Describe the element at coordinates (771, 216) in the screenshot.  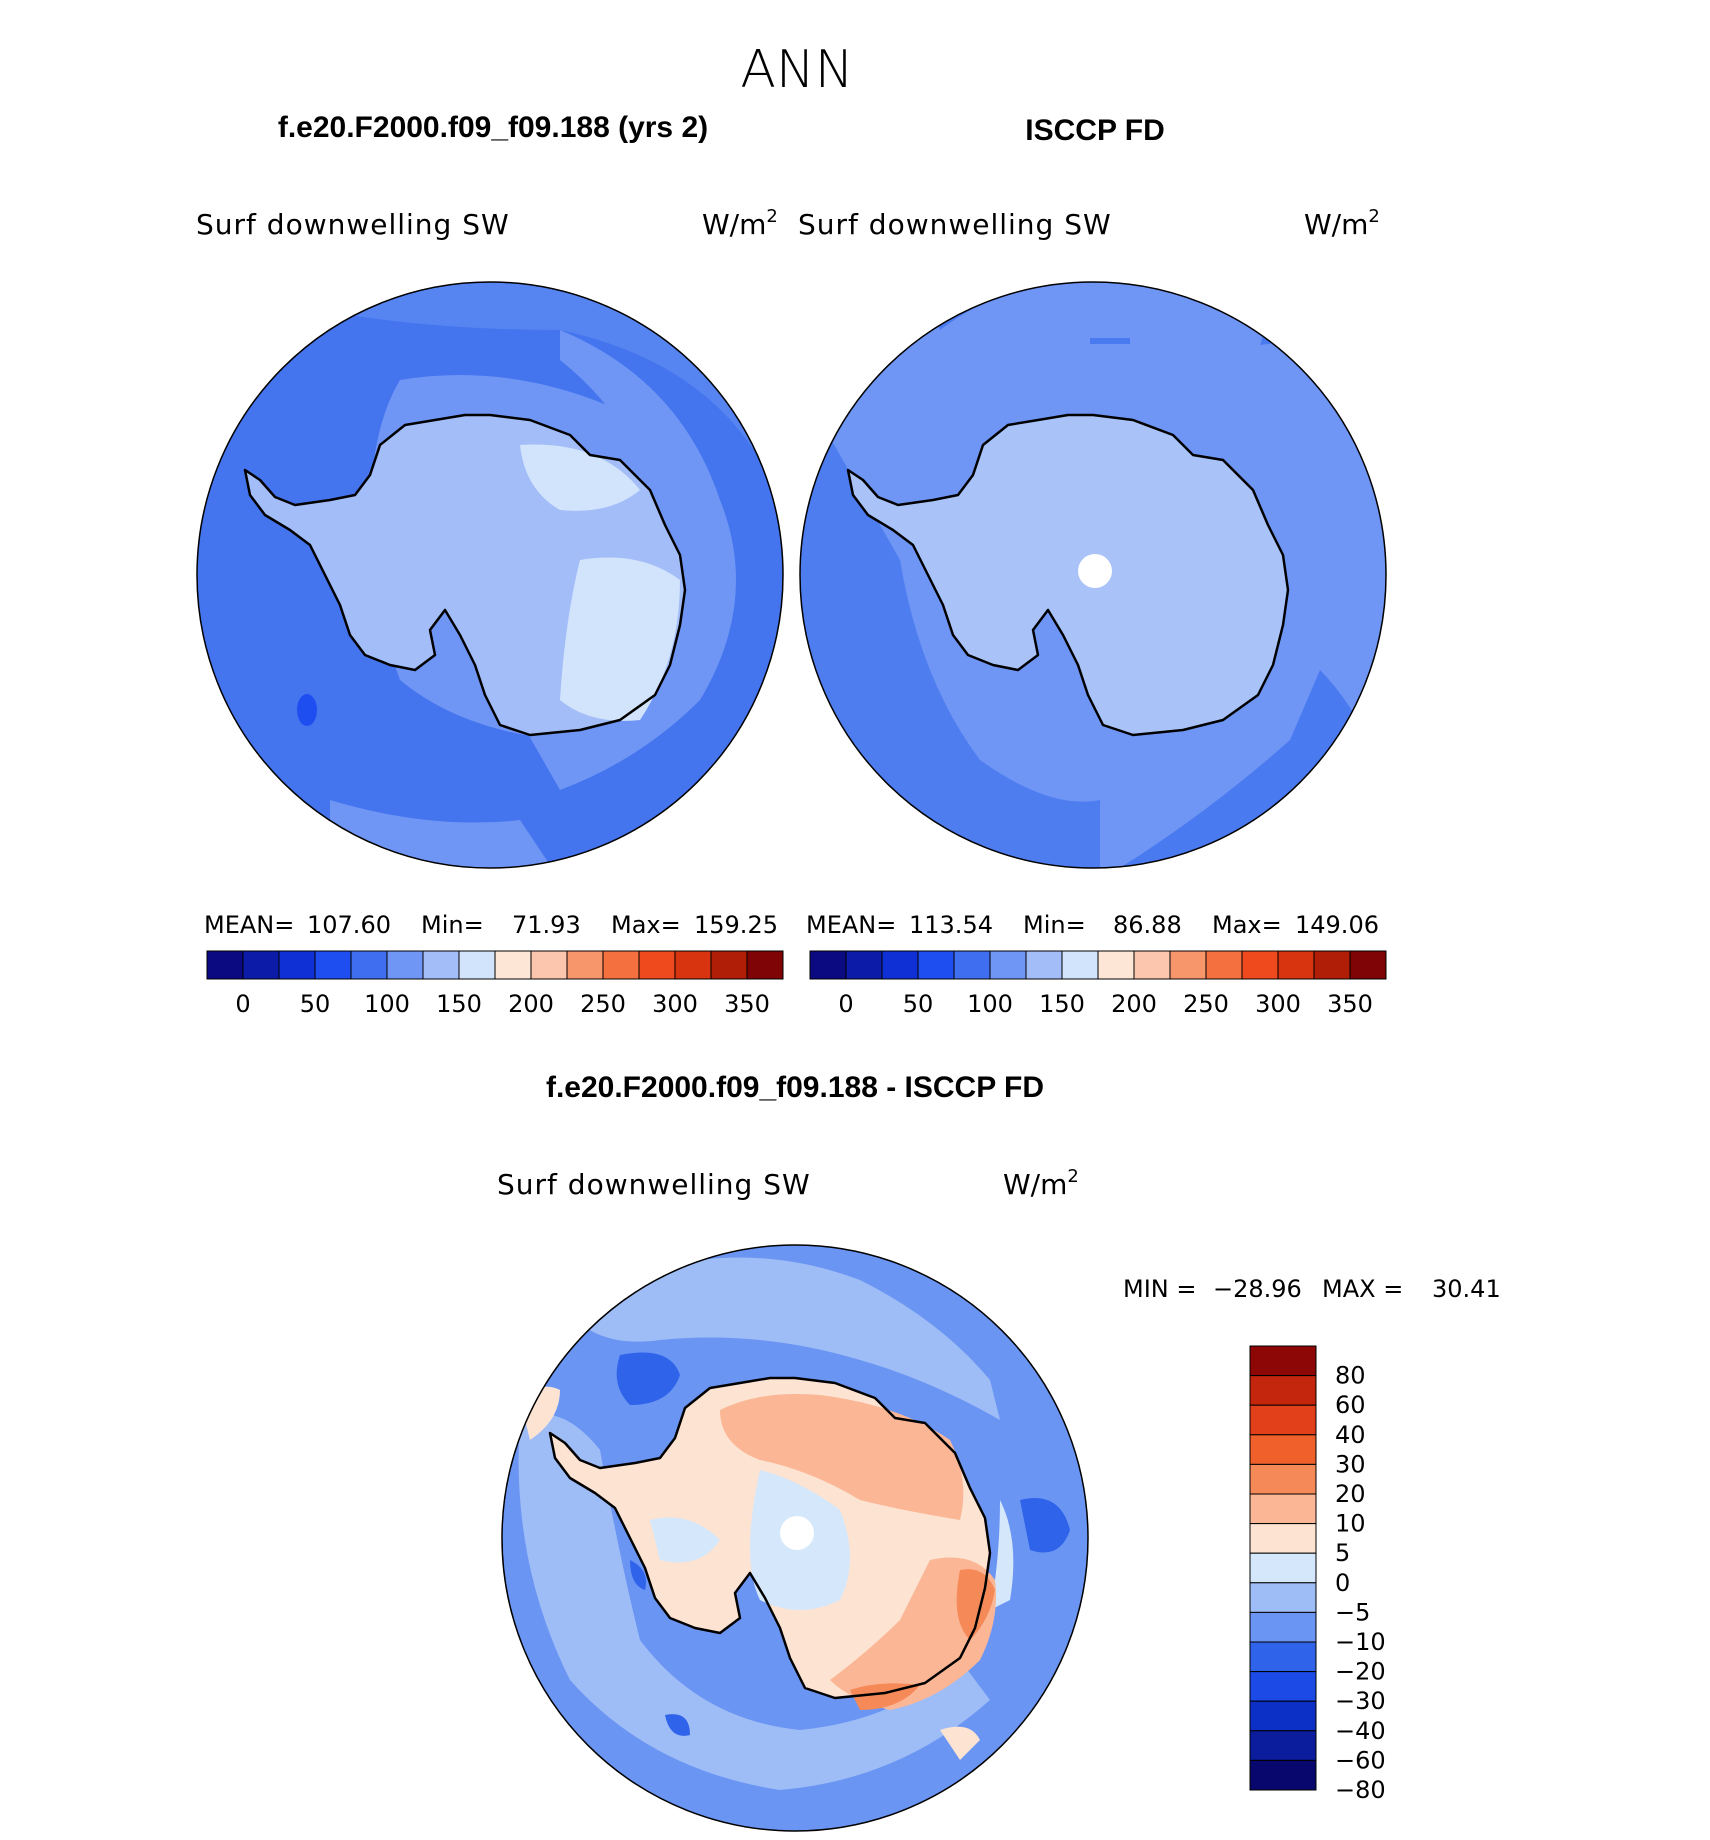
I see `panel-model-units-exp: 2` at that location.